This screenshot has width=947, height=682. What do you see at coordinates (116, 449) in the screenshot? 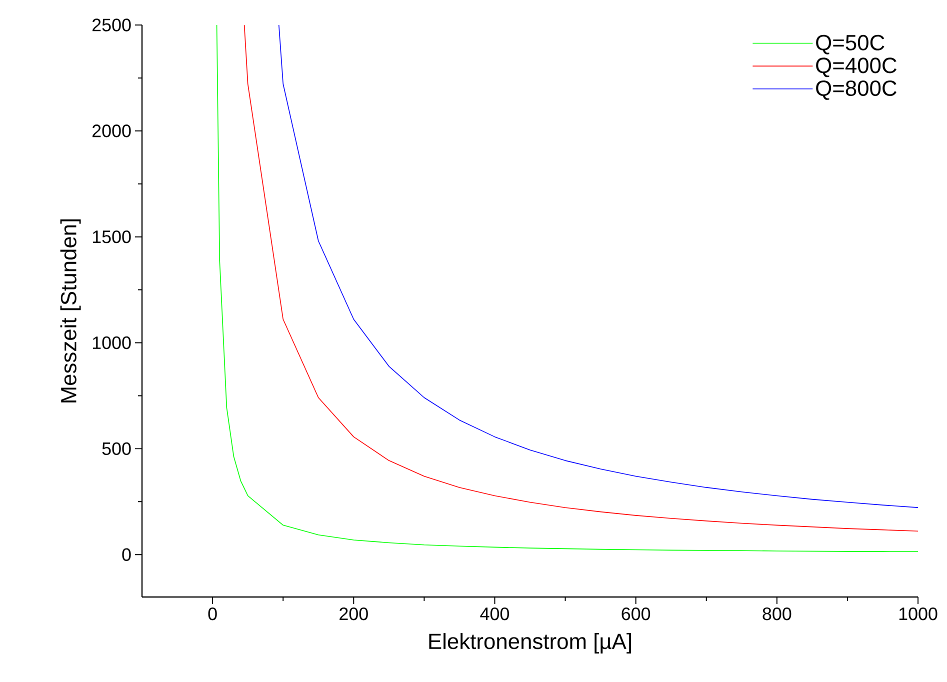
I see `y-tick-label: 500` at bounding box center [116, 449].